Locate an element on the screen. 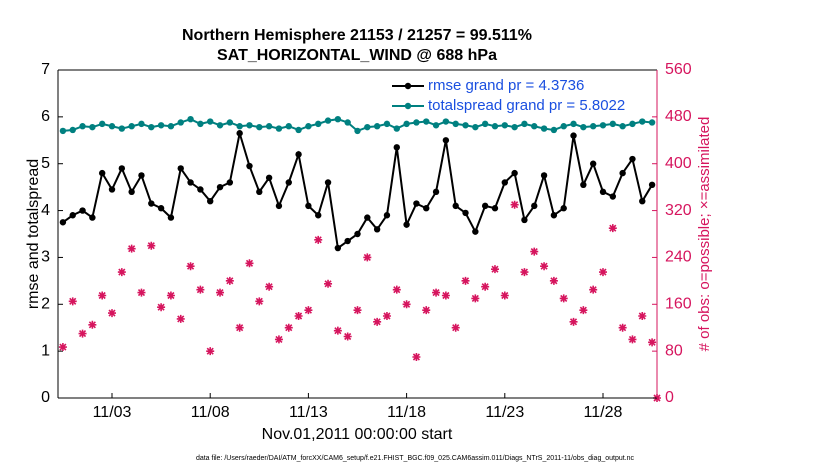  x-axis-label: Nov.01,2011 00:00:00 start is located at coordinates (357, 434).